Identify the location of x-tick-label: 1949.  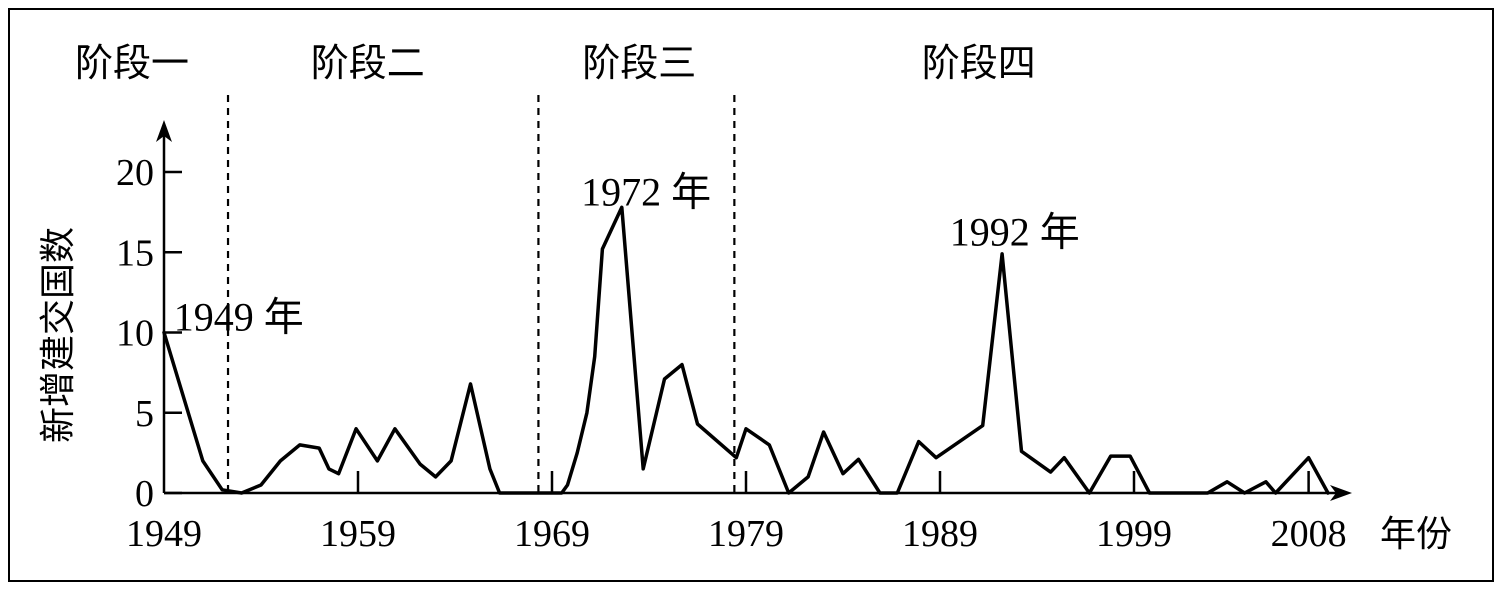
(164, 534).